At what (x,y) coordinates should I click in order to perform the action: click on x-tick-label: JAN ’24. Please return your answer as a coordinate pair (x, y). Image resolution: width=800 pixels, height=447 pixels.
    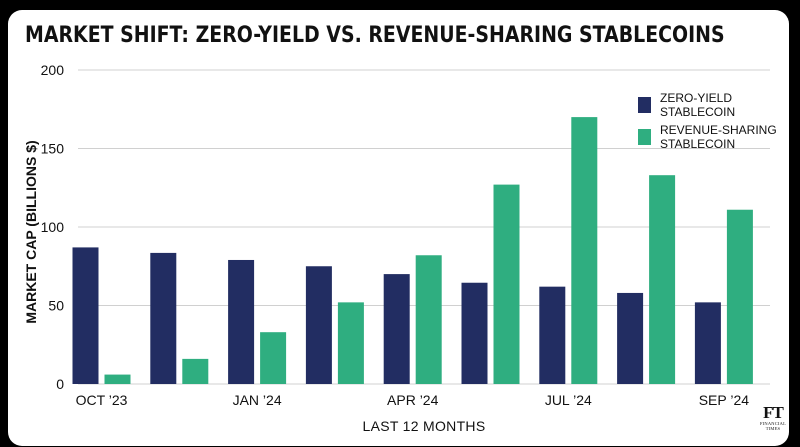
    Looking at the image, I should click on (257, 400).